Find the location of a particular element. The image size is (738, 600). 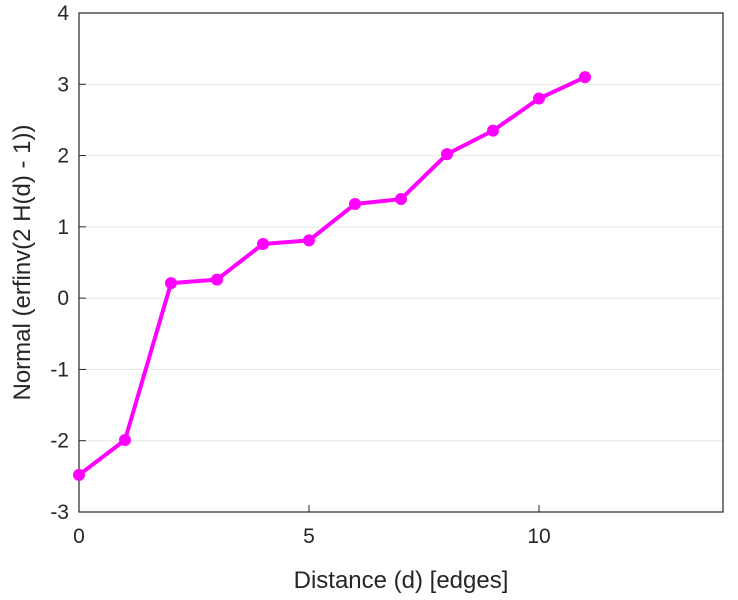

y-tick-label: -1 is located at coordinates (59, 369).